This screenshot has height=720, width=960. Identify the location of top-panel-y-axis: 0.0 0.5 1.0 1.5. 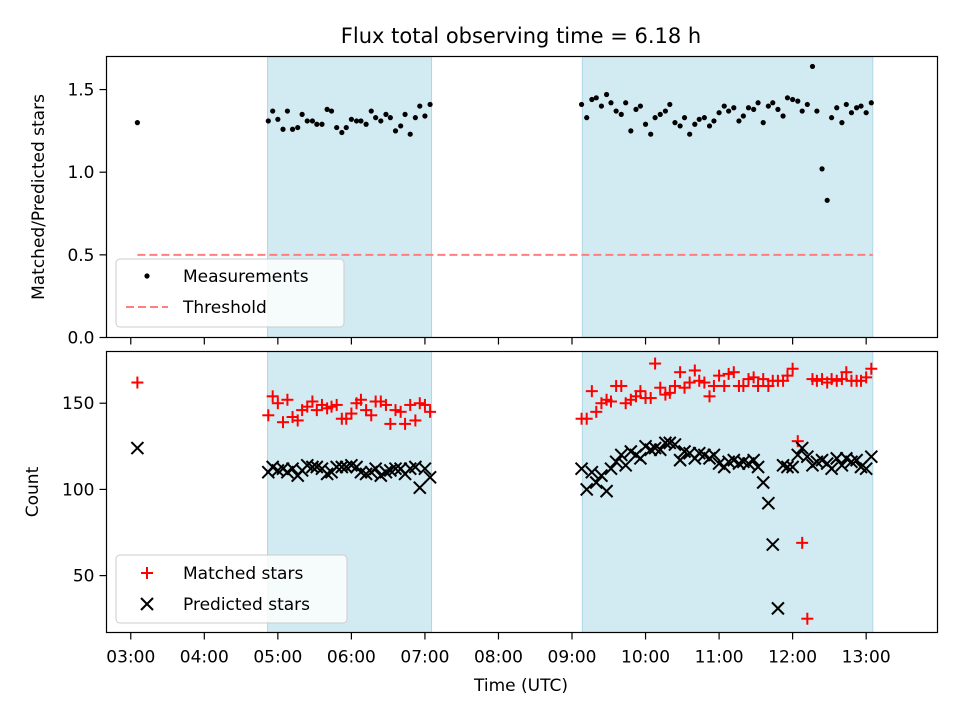
(87, 215).